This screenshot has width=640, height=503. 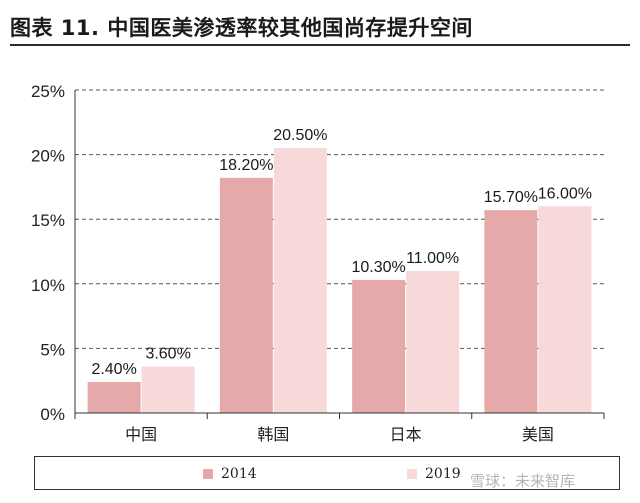 I want to click on data-label-2019-3: 16.00%, so click(x=565, y=193).